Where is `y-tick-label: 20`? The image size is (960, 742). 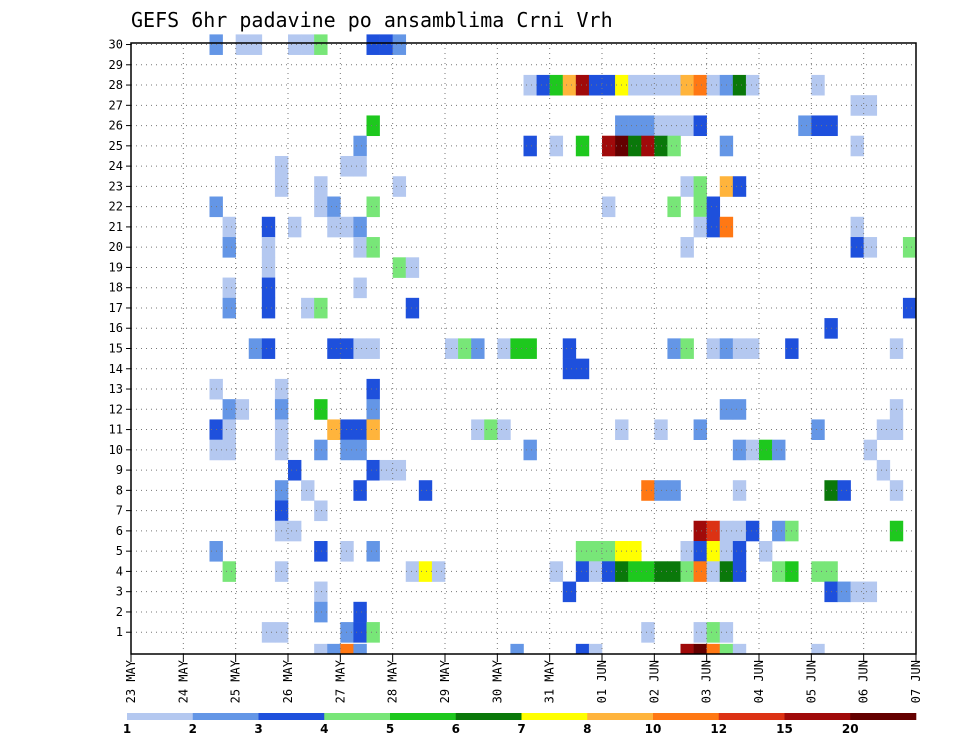 y-tick-label: 20 is located at coordinates (116, 247).